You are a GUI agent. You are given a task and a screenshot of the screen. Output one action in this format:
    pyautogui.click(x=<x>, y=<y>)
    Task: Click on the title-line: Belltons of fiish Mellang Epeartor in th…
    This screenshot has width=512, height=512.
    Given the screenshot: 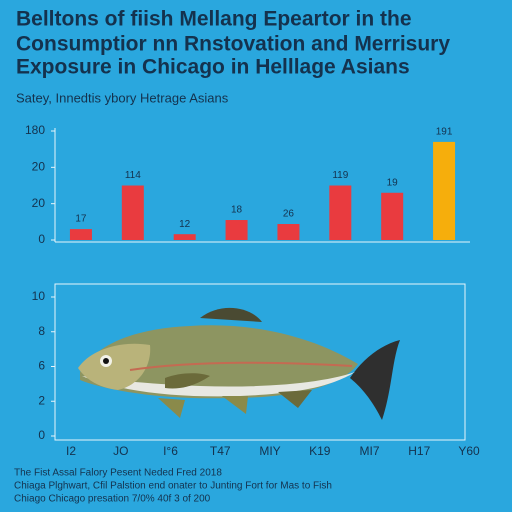 What is the action you would take?
    pyautogui.click(x=214, y=19)
    